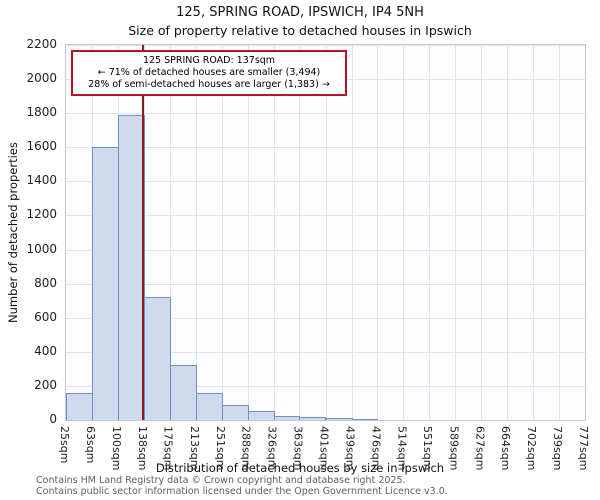 This screenshot has height=500, width=600. What do you see at coordinates (557, 448) in the screenshot?
I see `x-tick-label: 739sqm` at bounding box center [557, 448].